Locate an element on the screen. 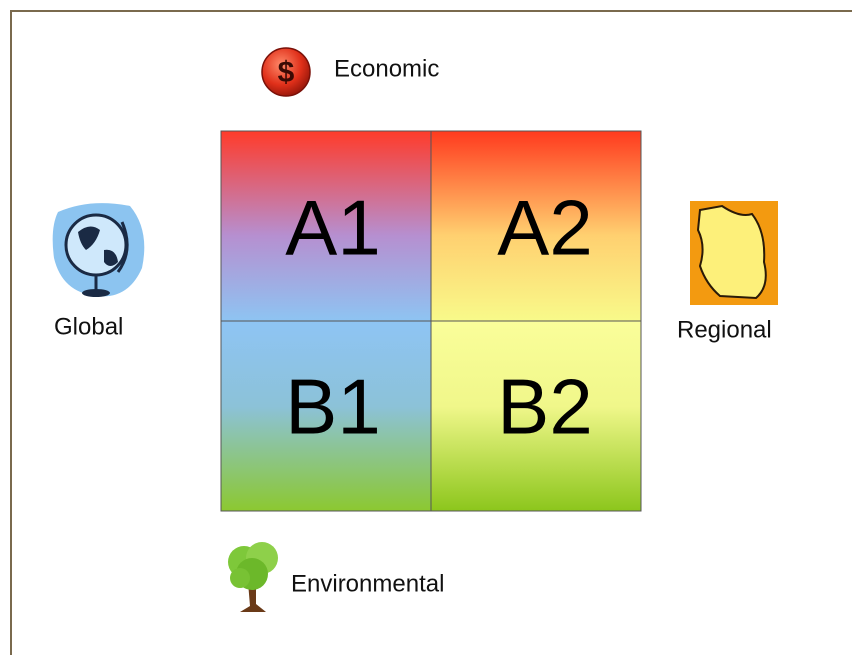 The height and width of the screenshot is (655, 852). quadrant-a1 is located at coordinates (326, 226).